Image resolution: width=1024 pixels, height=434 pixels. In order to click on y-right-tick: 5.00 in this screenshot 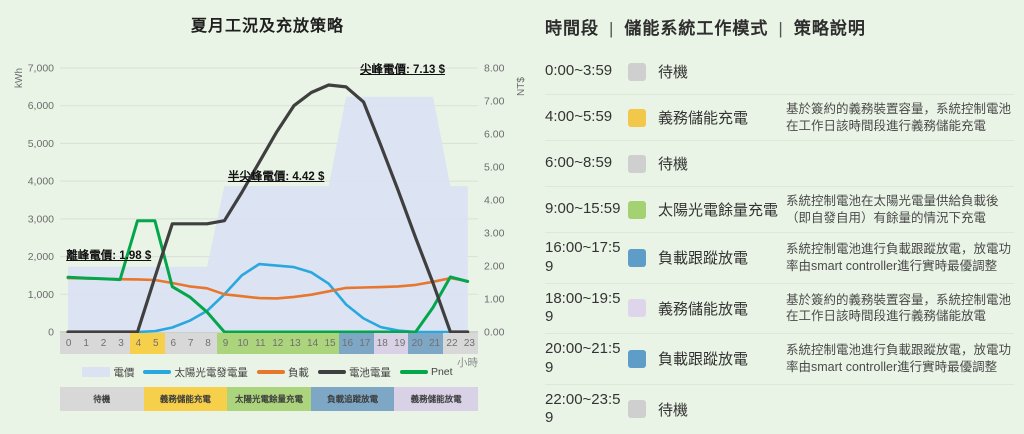, I will do `click(494, 168)`.